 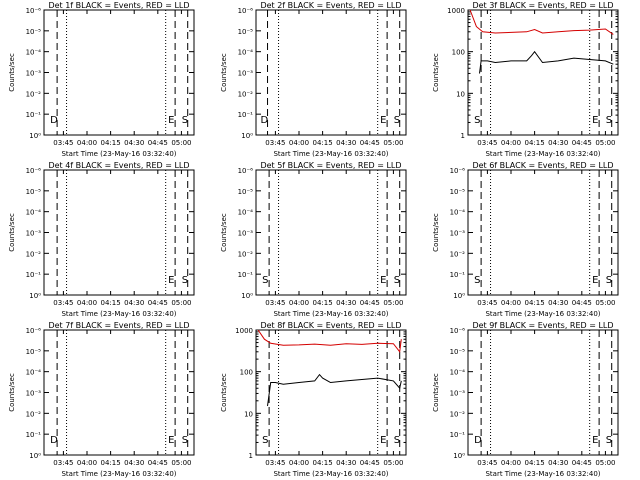 What do you see at coordinates (542, 5) in the screenshot?
I see `chart-title: Det 3f BLACK = Events, RED = LLD` at bounding box center [542, 5].